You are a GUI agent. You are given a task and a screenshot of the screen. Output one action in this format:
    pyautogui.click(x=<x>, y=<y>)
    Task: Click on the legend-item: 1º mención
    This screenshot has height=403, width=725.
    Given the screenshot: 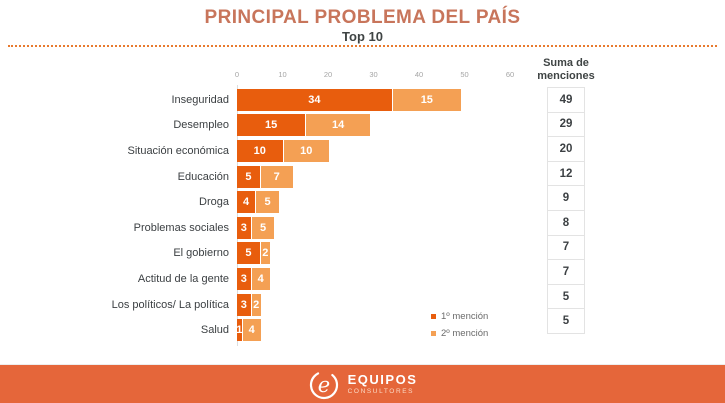 What is the action you would take?
    pyautogui.click(x=459, y=316)
    